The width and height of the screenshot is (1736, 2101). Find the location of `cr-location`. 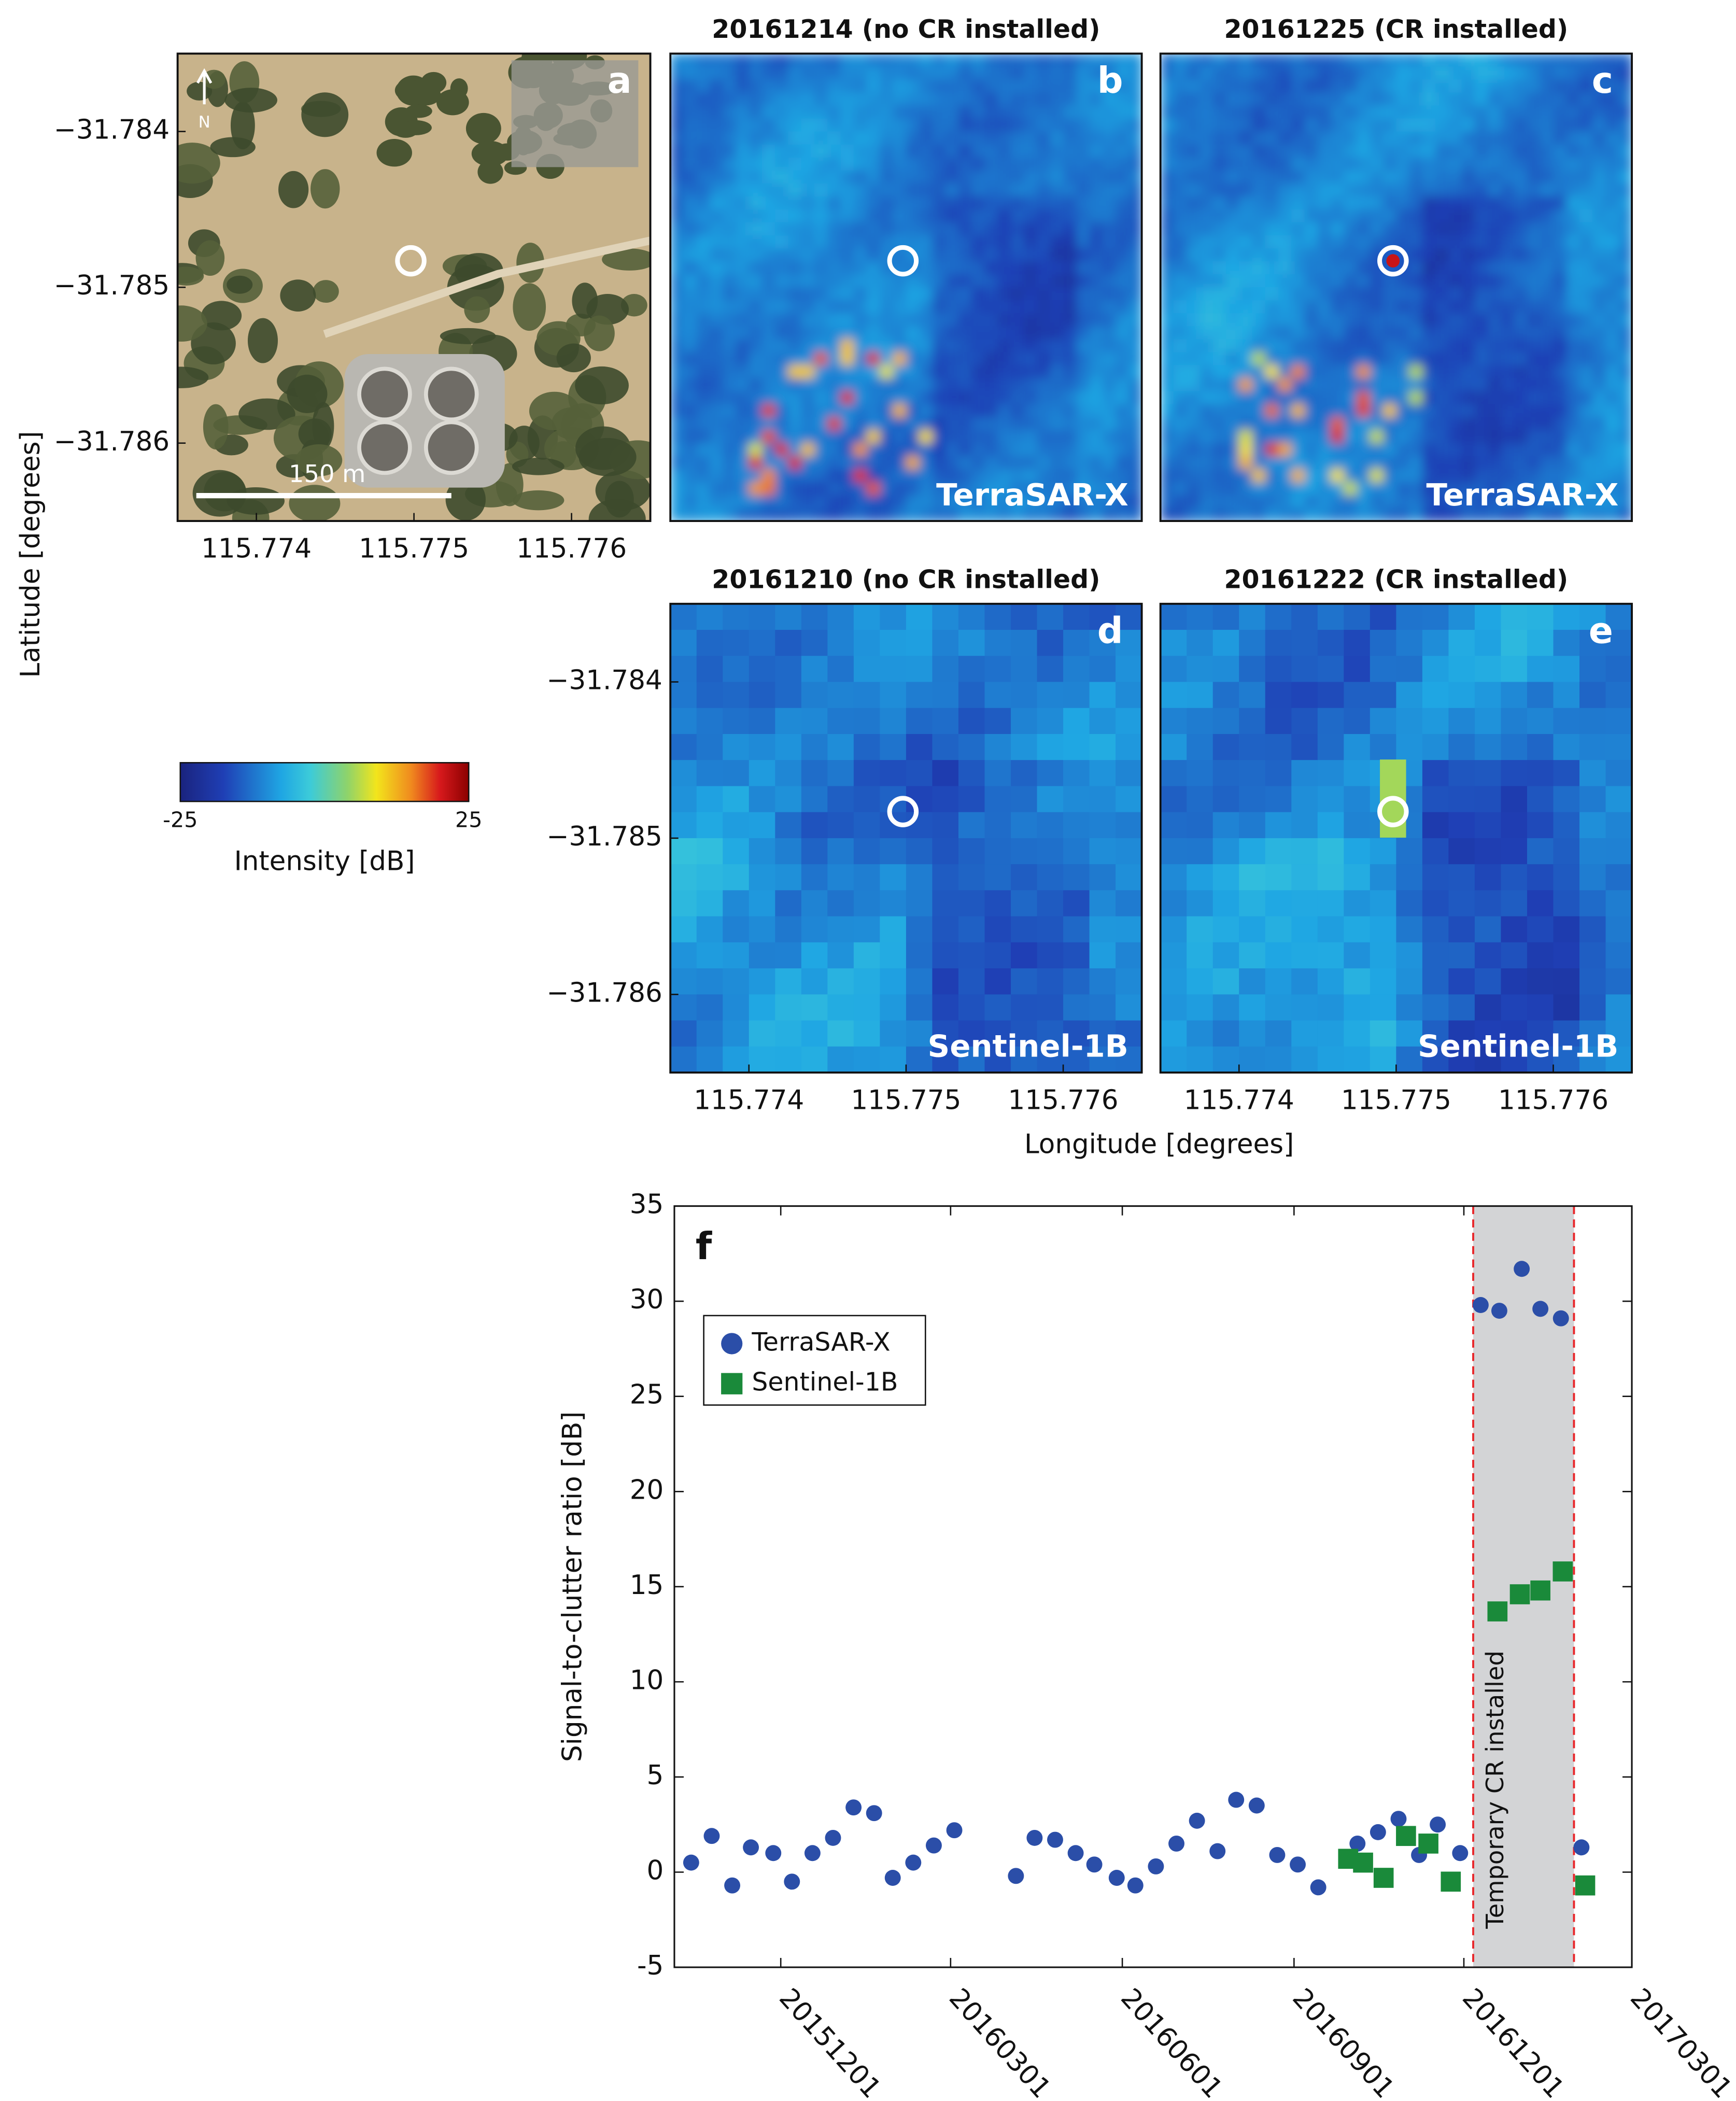

cr-location is located at coordinates (903, 261).